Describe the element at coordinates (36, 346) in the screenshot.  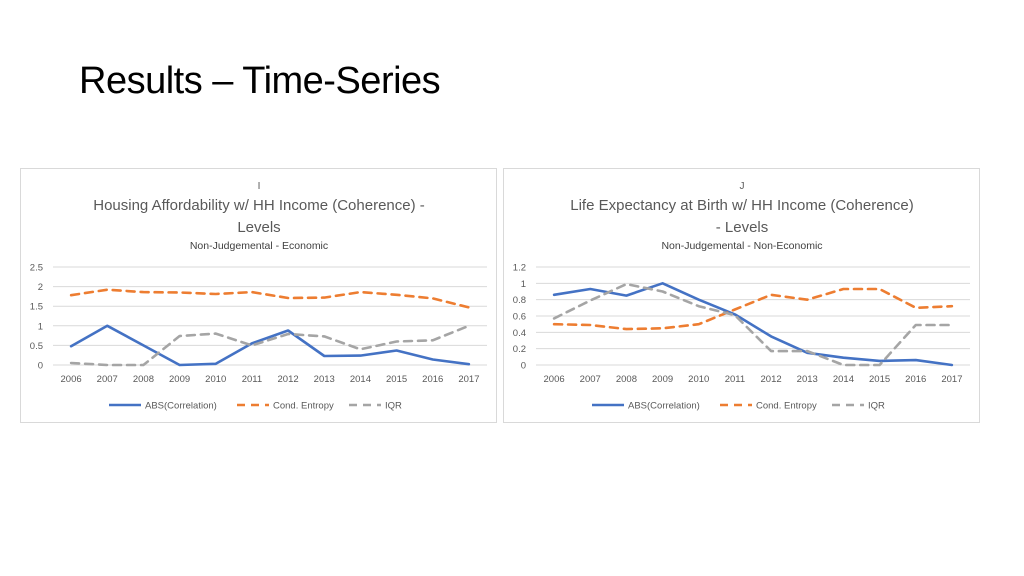
I see `y-tick-label: 0.5` at that location.